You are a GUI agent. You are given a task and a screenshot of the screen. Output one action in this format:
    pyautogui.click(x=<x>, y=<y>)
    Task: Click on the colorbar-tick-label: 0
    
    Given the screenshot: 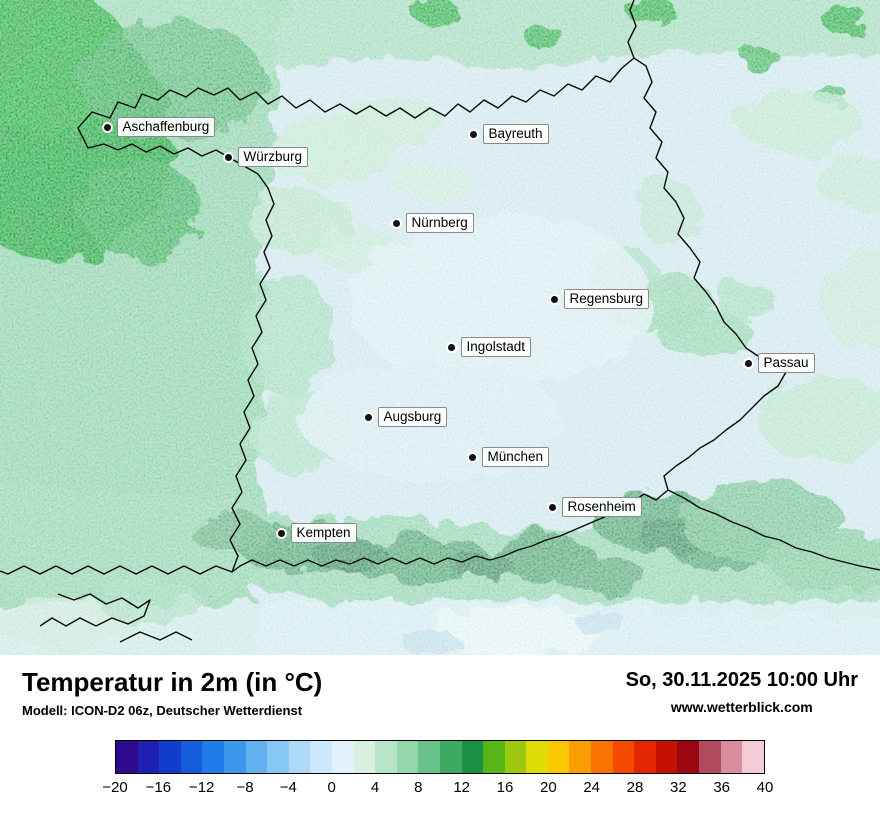 What is the action you would take?
    pyautogui.click(x=331, y=787)
    